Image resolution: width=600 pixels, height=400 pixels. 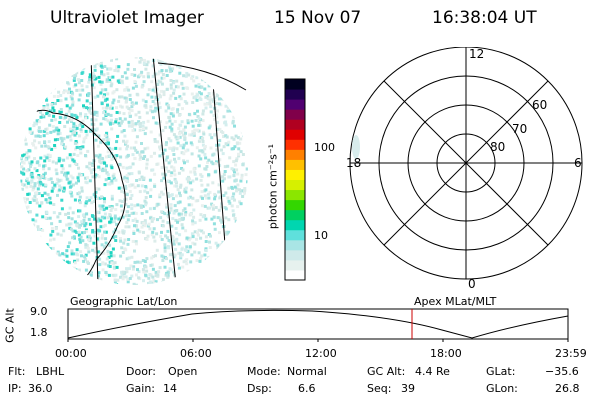 What do you see at coordinates (39, 311) in the screenshot?
I see `y-tick-top: 9.0` at bounding box center [39, 311].